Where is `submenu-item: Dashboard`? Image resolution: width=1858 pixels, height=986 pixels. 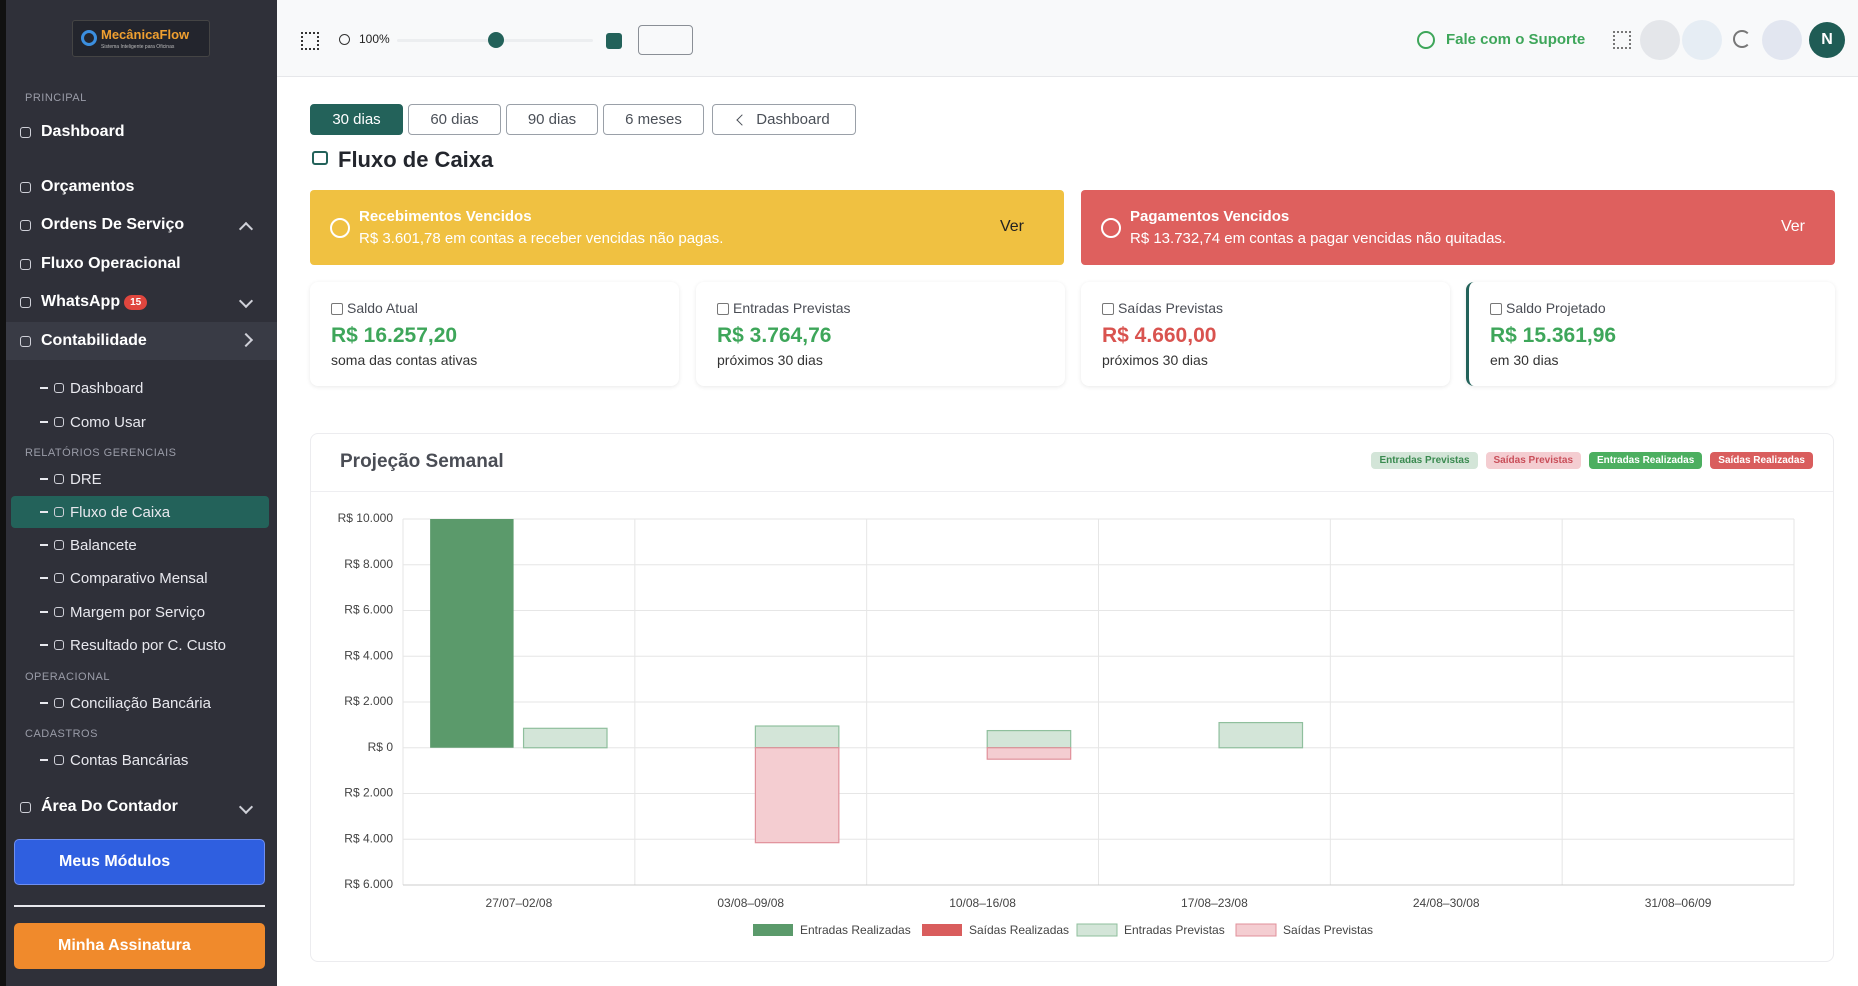 submenu-item: Dashboard is located at coordinates (91, 388).